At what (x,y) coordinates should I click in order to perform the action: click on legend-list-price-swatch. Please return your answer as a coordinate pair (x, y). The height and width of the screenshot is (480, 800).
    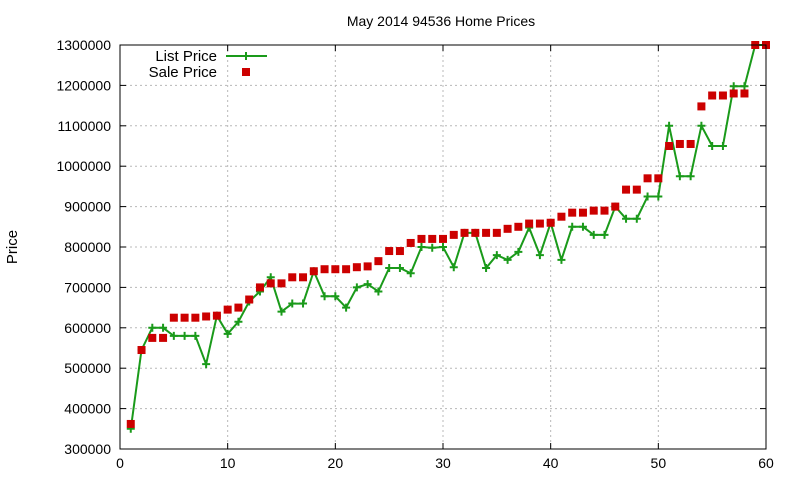
    Looking at the image, I should click on (246, 56).